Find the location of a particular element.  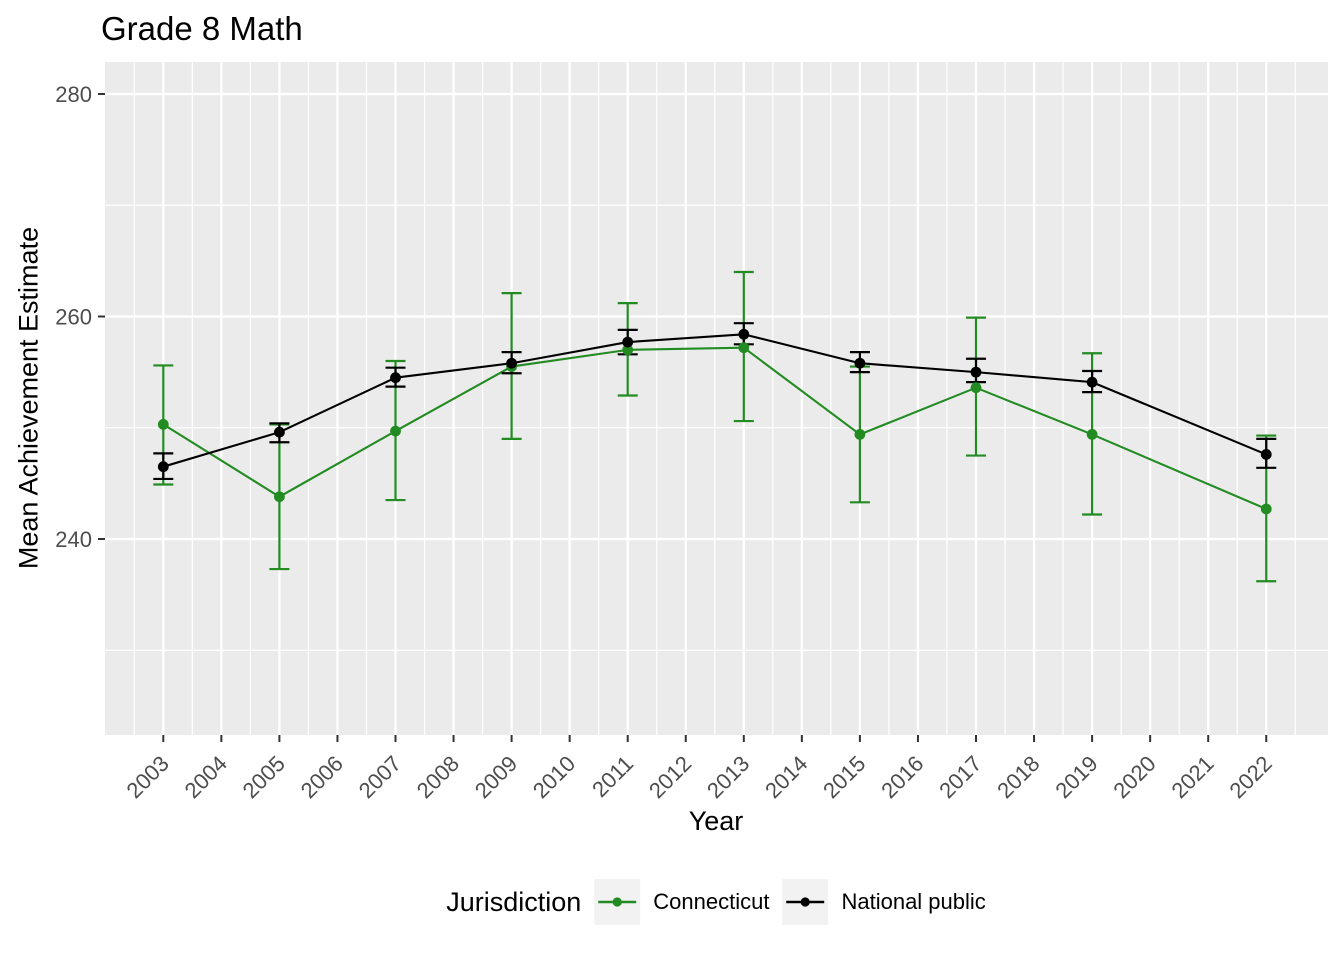

svg-text: 2011 is located at coordinates (612, 776).